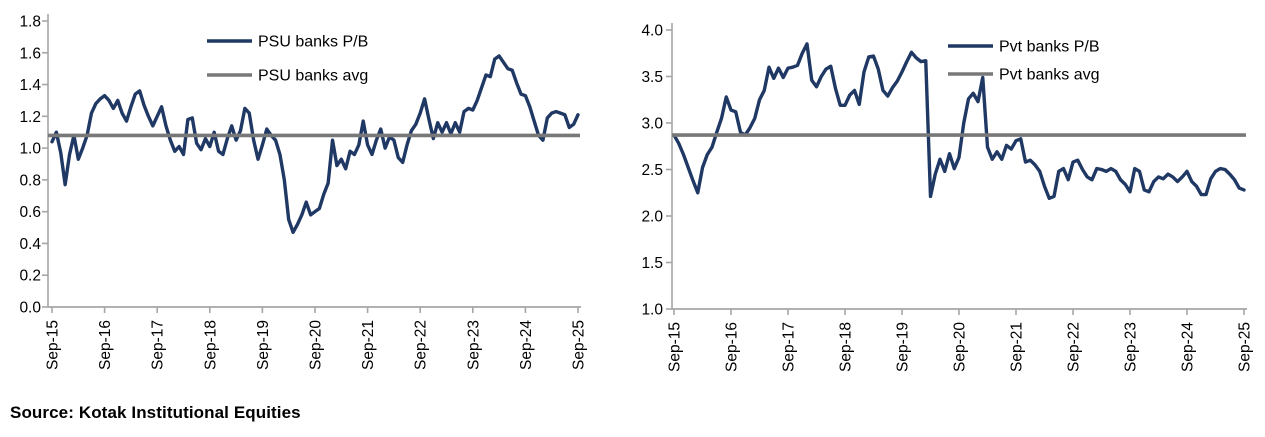 This screenshot has width=1265, height=437. What do you see at coordinates (1049, 75) in the screenshot?
I see `legend-label: Pvt banks avg` at bounding box center [1049, 75].